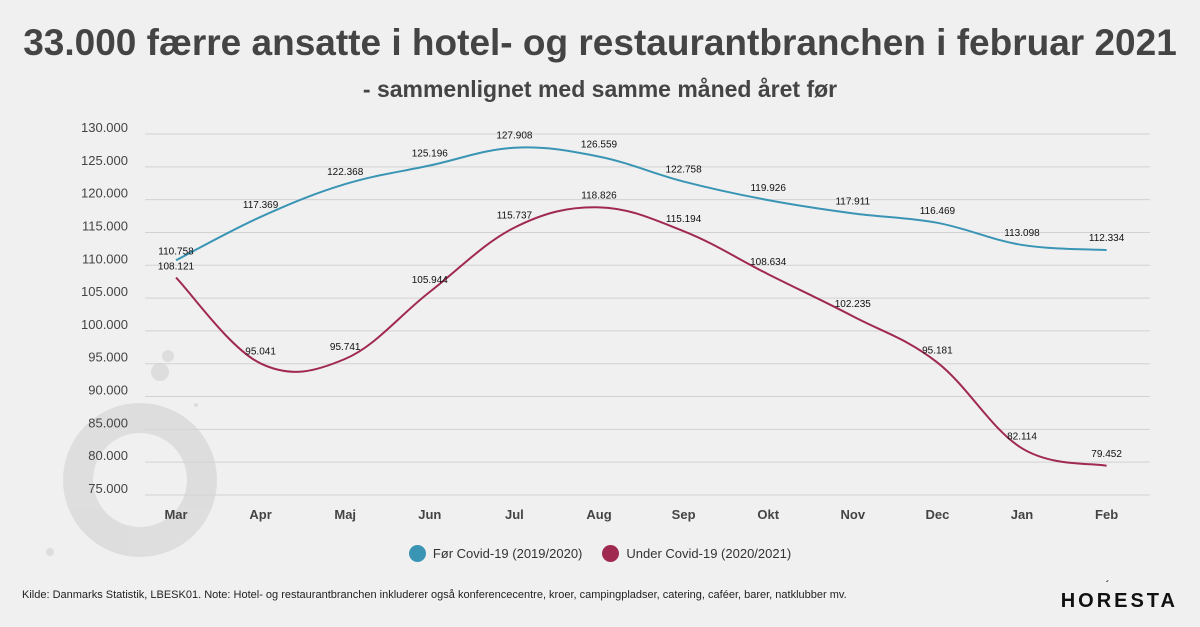  What do you see at coordinates (938, 211) in the screenshot?
I see `data-label-series-1: 116.469` at bounding box center [938, 211].